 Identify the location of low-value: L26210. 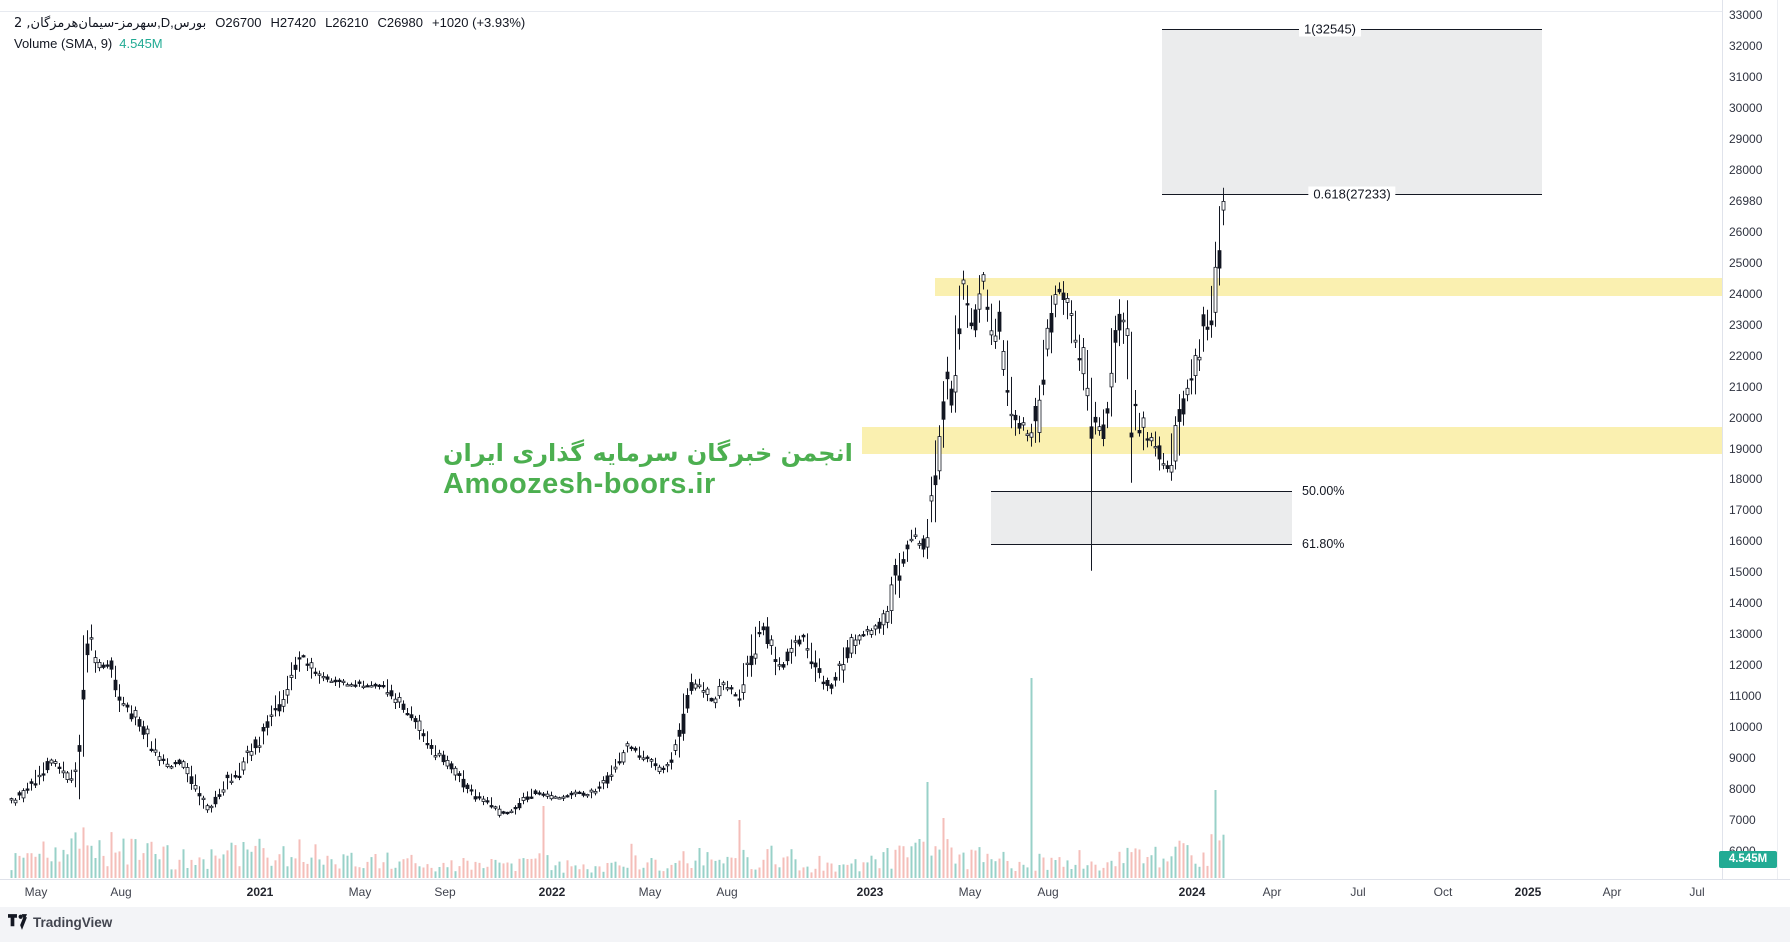
(347, 22).